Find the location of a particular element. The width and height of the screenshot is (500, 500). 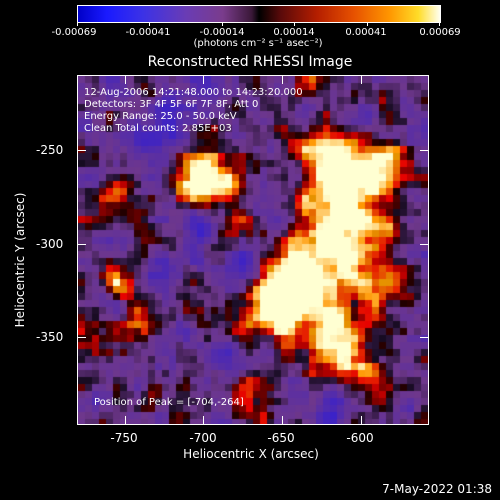

y-axis-label: Heliocentric Y (arcsec) is located at coordinates (20, 260).